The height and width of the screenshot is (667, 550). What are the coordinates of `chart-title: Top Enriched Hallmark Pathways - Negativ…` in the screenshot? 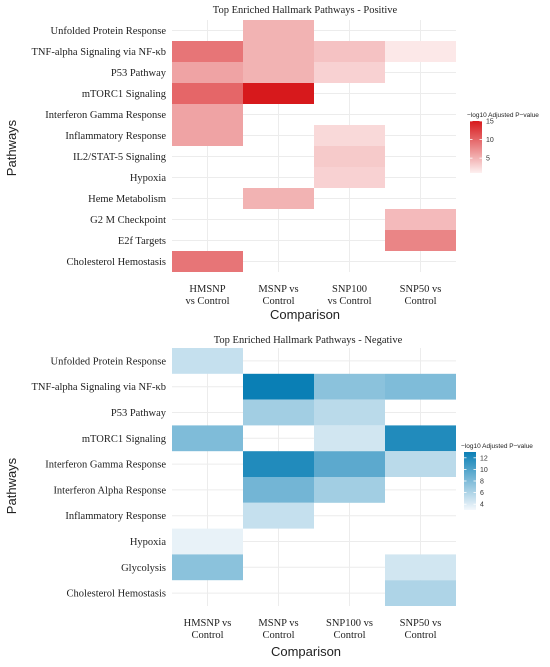 It's located at (308, 340).